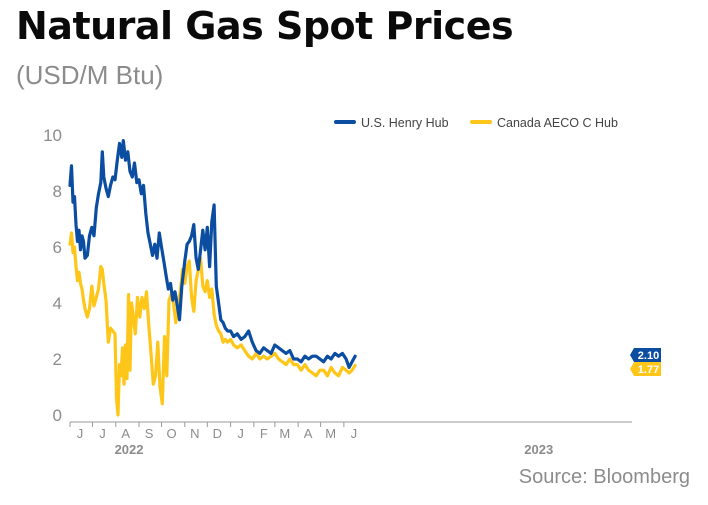  I want to click on x-tick-label: S, so click(149, 433).